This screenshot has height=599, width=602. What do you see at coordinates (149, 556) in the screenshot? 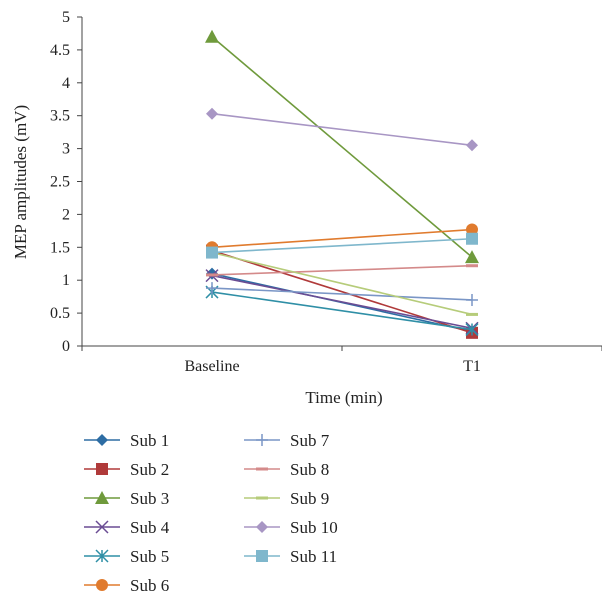
I see `legend-label: Sub 5` at bounding box center [149, 556].